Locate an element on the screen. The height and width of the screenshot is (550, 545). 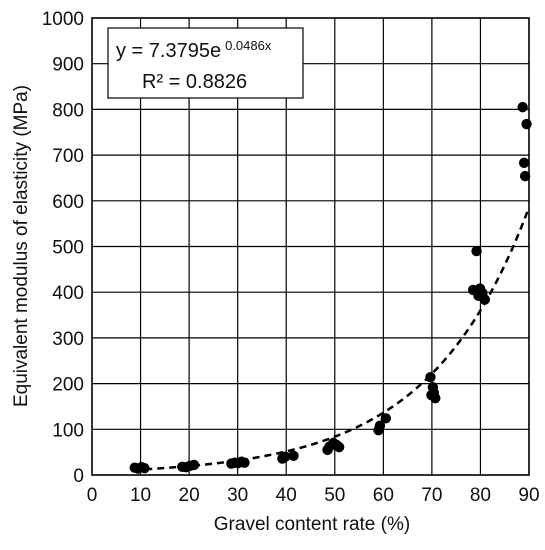
equation-exponent: 0.0486x is located at coordinates (248, 45).